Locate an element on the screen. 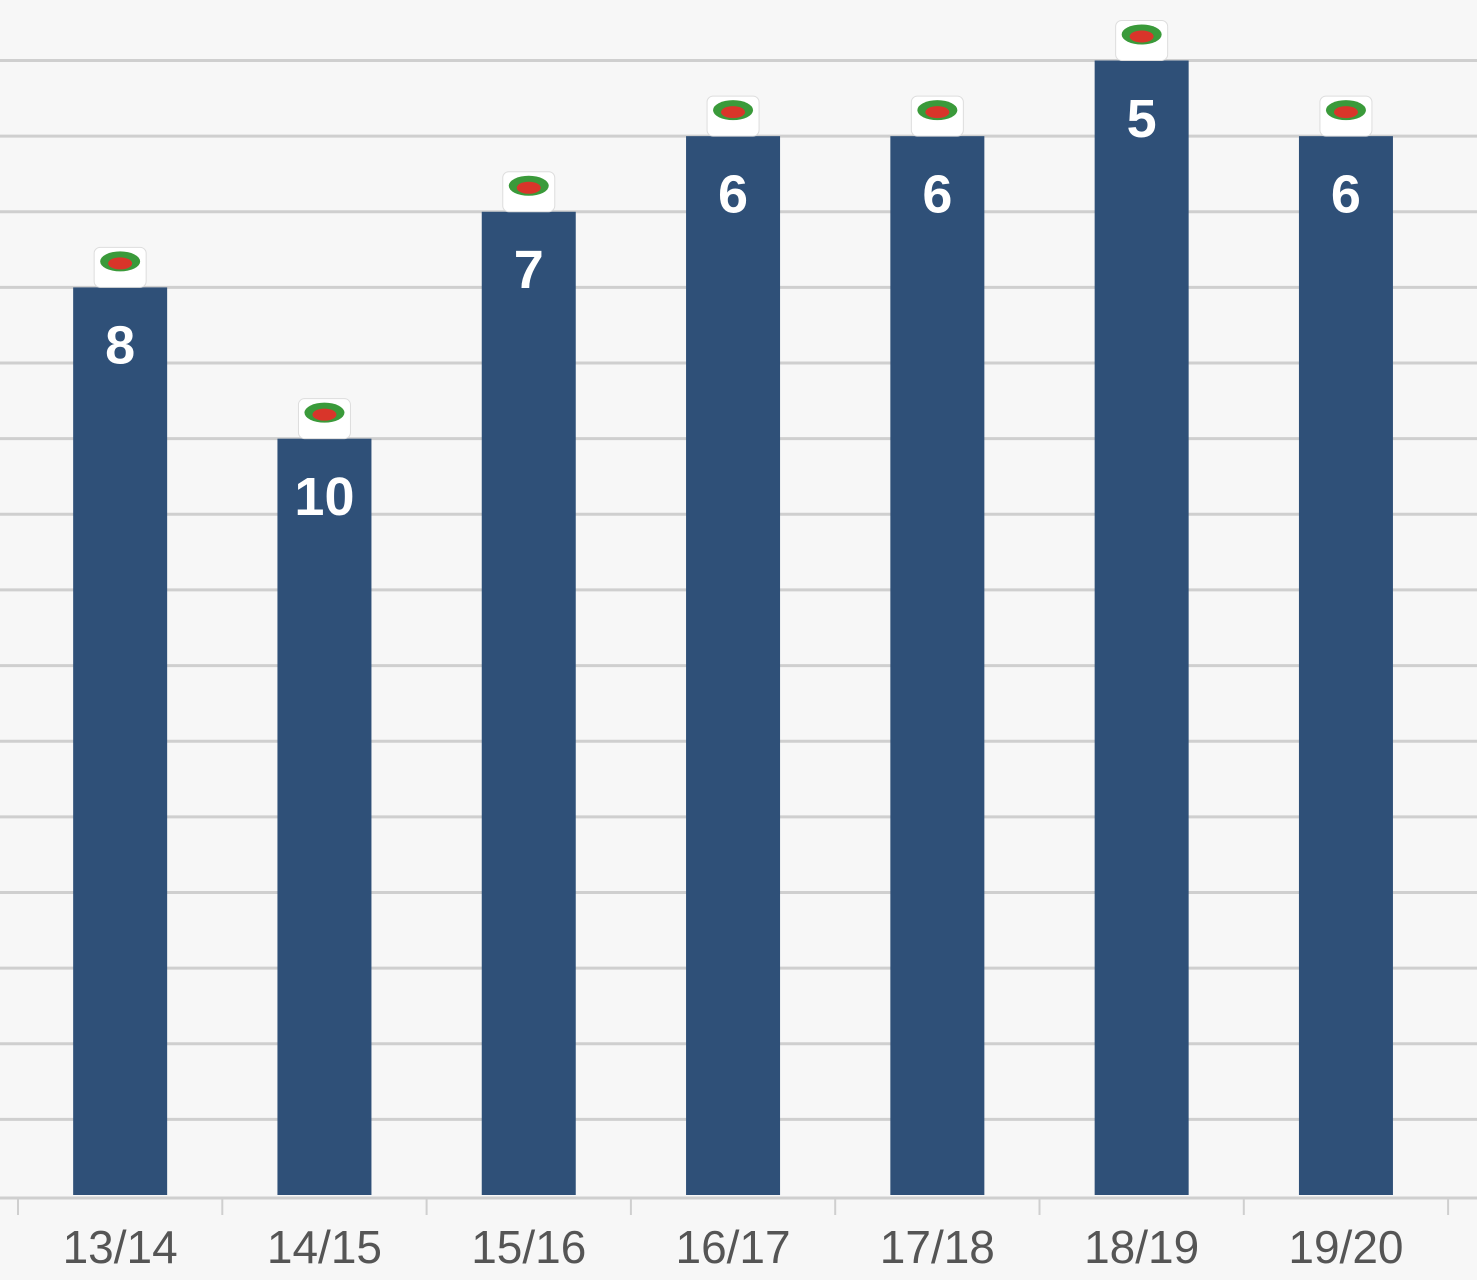 The image size is (1477, 1280). x-tick-label: 13/14 is located at coordinates (120, 1247).